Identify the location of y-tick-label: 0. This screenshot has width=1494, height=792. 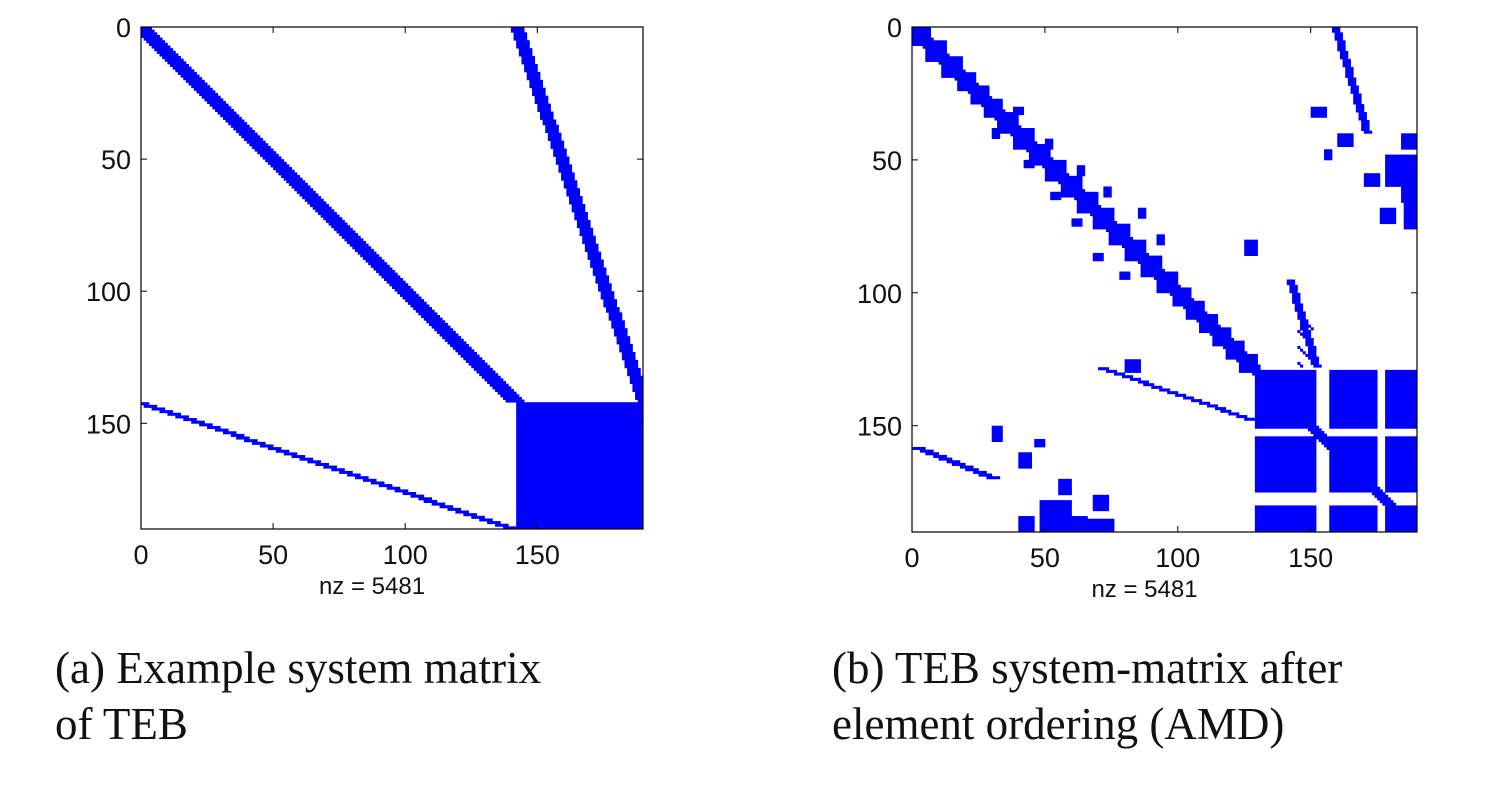
(123, 28).